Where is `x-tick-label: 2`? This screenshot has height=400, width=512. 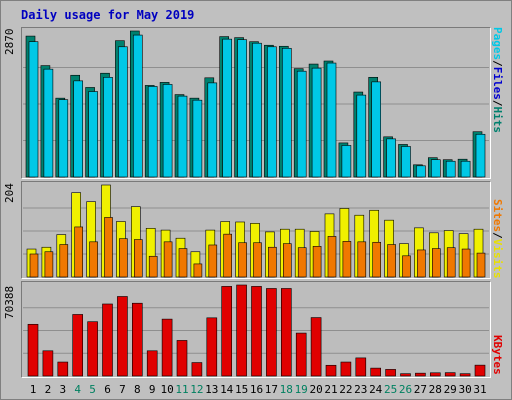
x-tick-label: 2 is located at coordinates (48, 389).